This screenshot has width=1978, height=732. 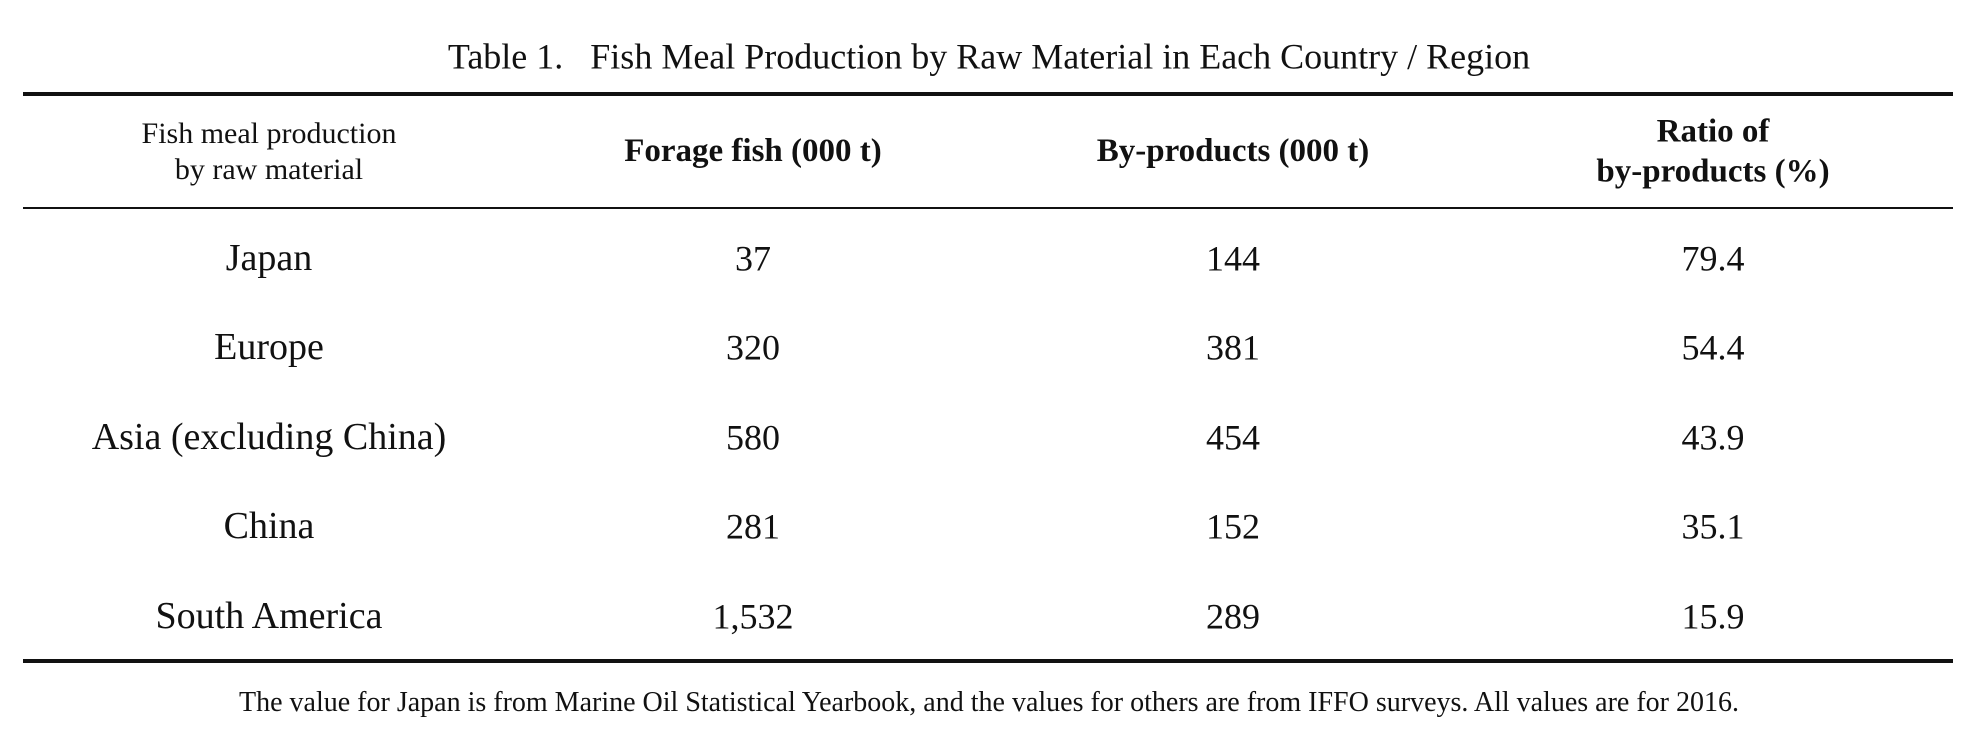 I want to click on row-label: South America, so click(x=269, y=616).